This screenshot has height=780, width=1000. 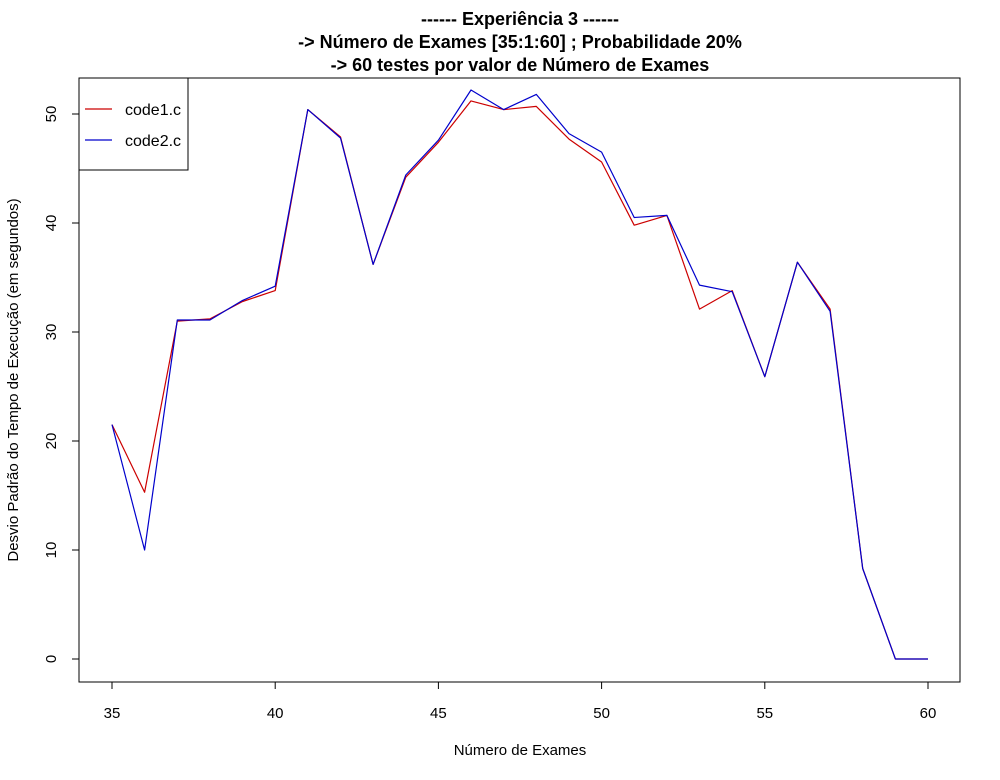 What do you see at coordinates (51, 223) in the screenshot?
I see `y-tick-label: 40` at bounding box center [51, 223].